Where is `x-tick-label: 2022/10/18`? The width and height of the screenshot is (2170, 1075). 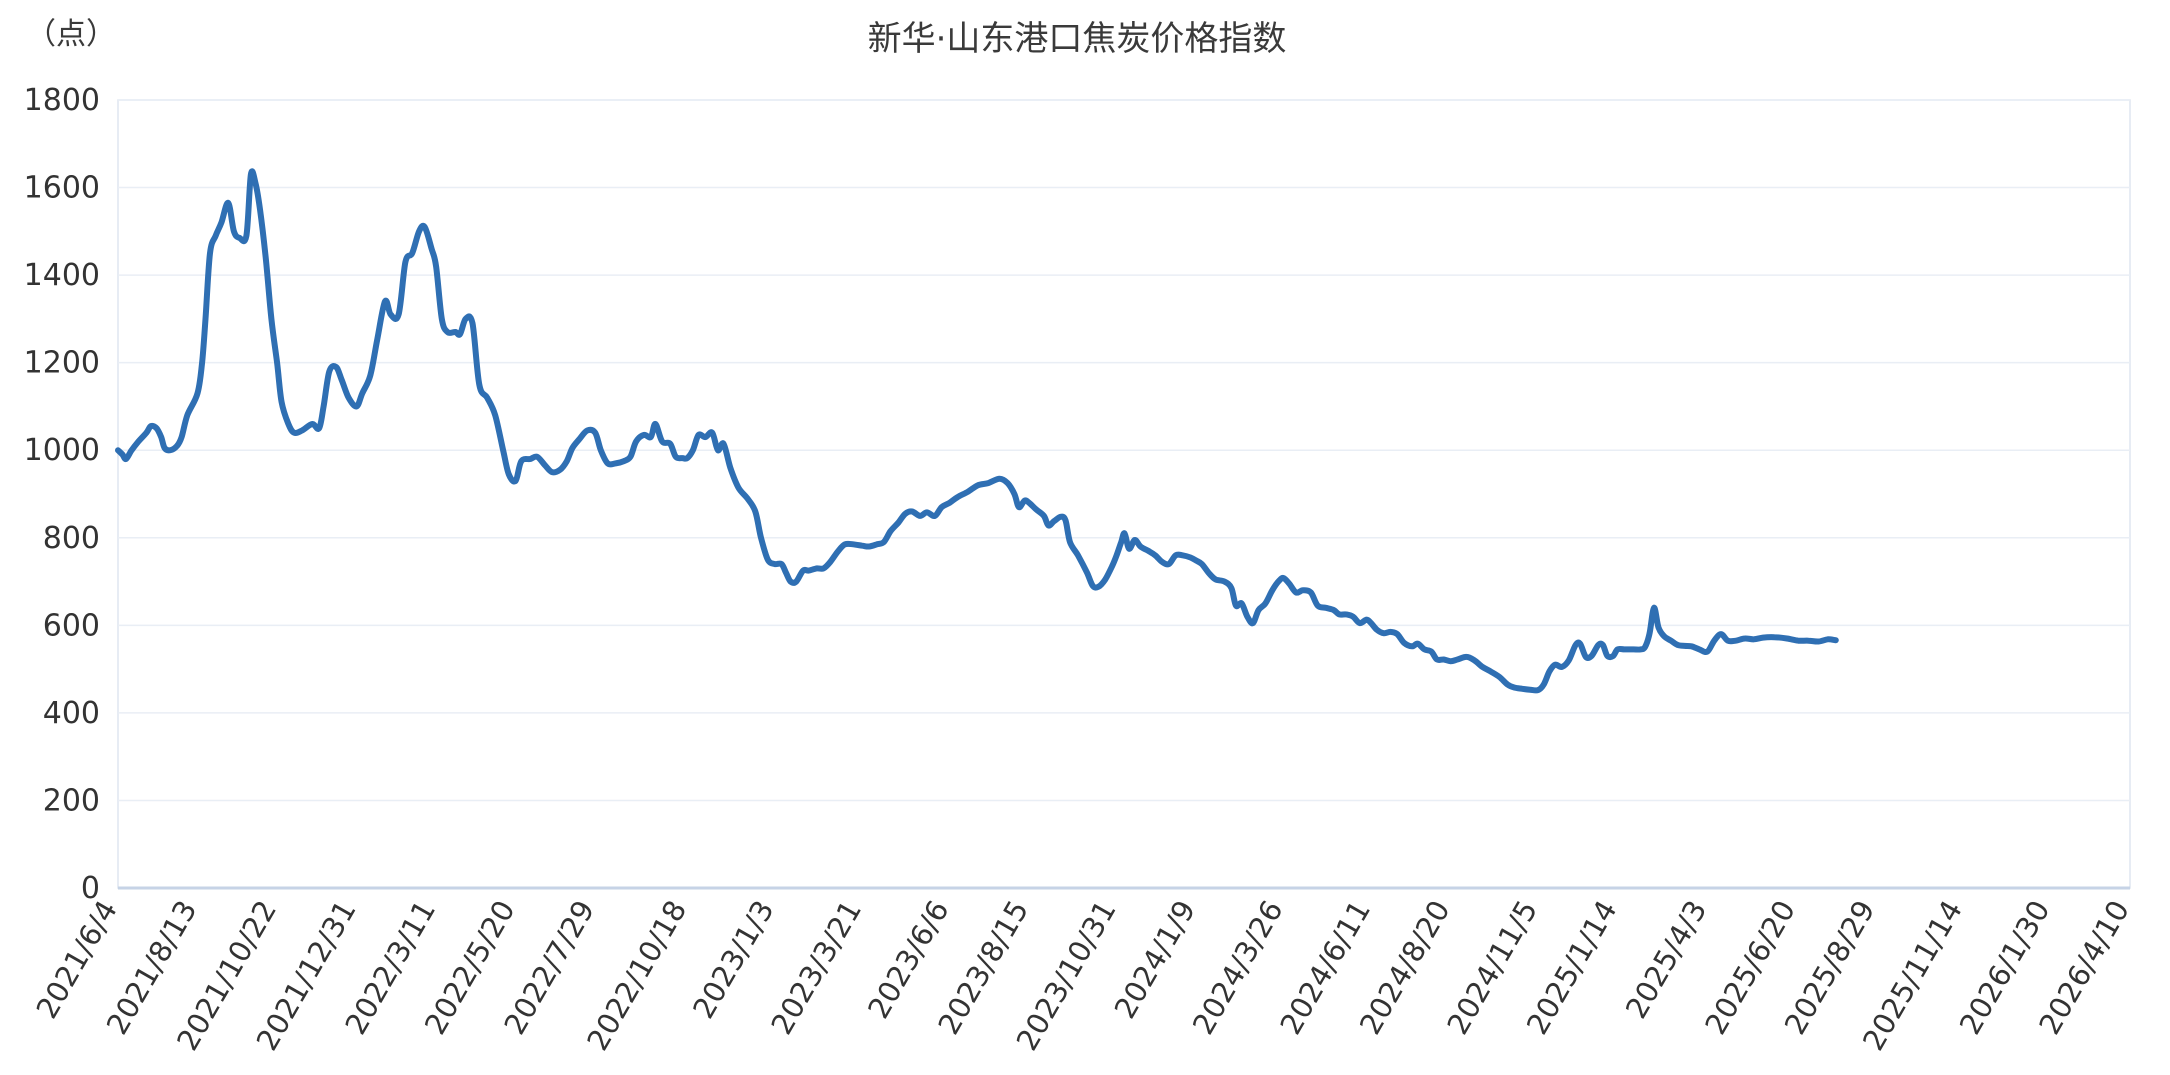
x-tick-label: 2022/10/18 is located at coordinates (636, 976).